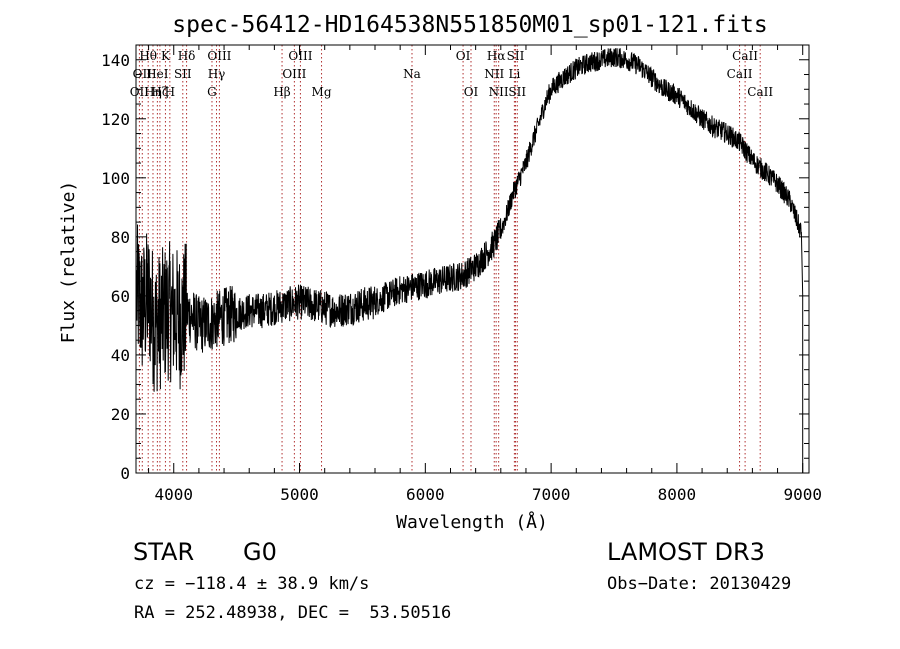 The height and width of the screenshot is (649, 900). What do you see at coordinates (281, 92) in the screenshot?
I see `spectral-line-label-13: Hβ` at bounding box center [281, 92].